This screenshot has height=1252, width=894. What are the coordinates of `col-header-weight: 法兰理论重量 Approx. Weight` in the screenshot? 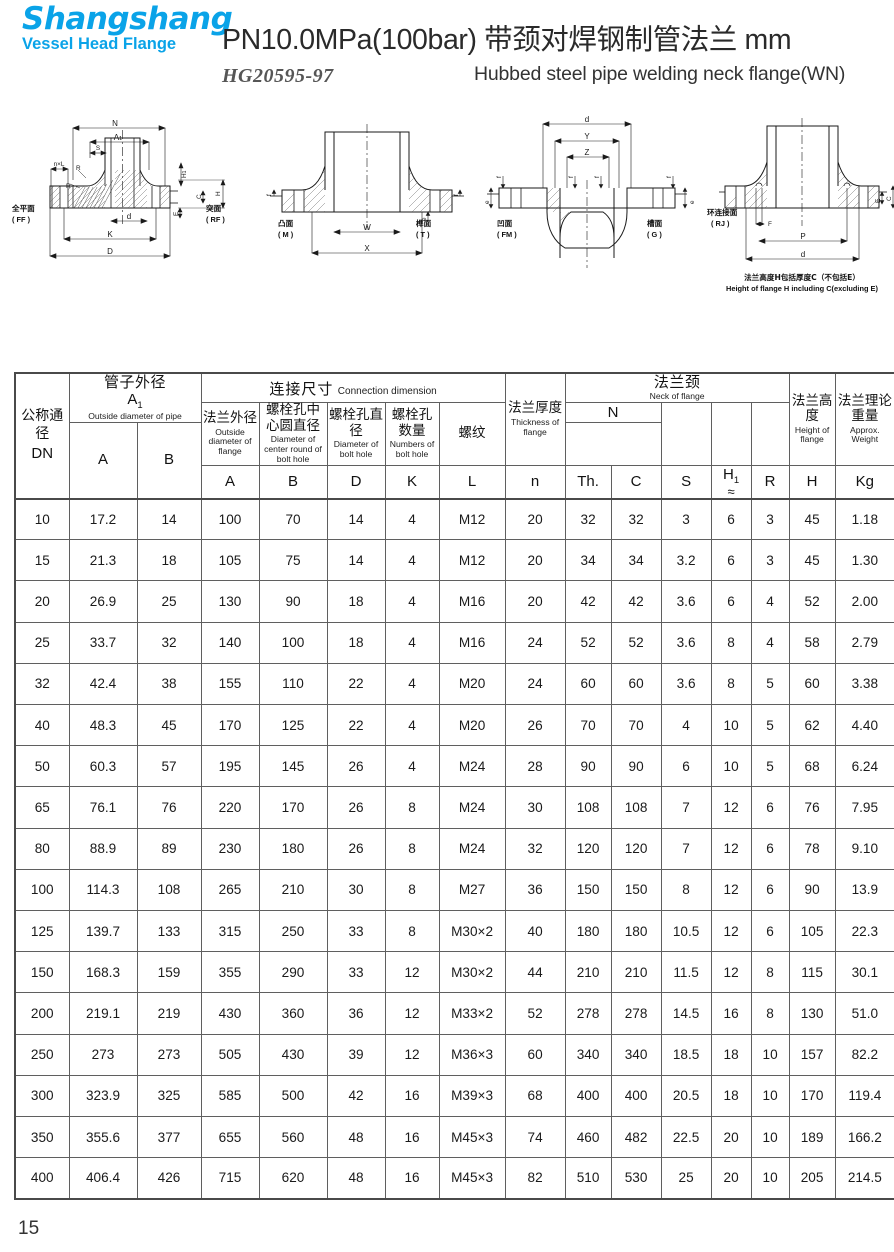 It's located at (864, 419).